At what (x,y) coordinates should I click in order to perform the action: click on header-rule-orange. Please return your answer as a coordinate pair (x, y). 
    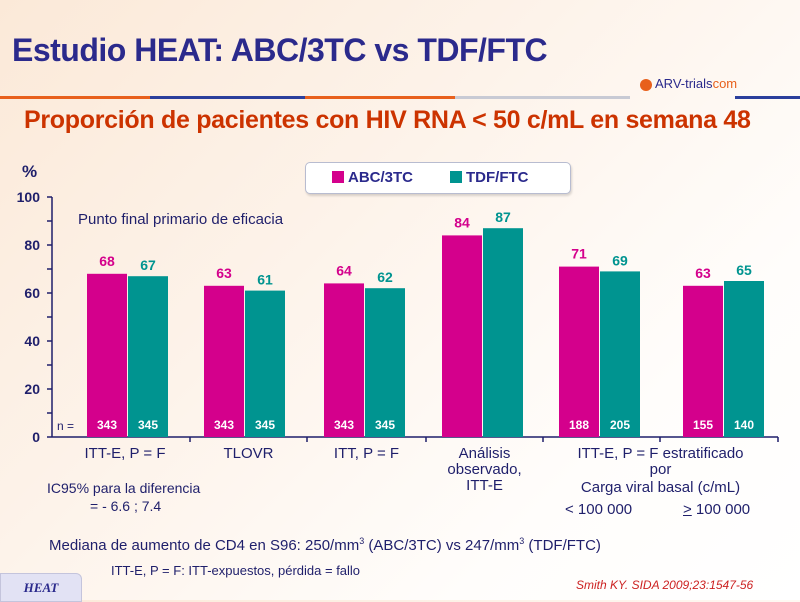
    Looking at the image, I should click on (75, 97).